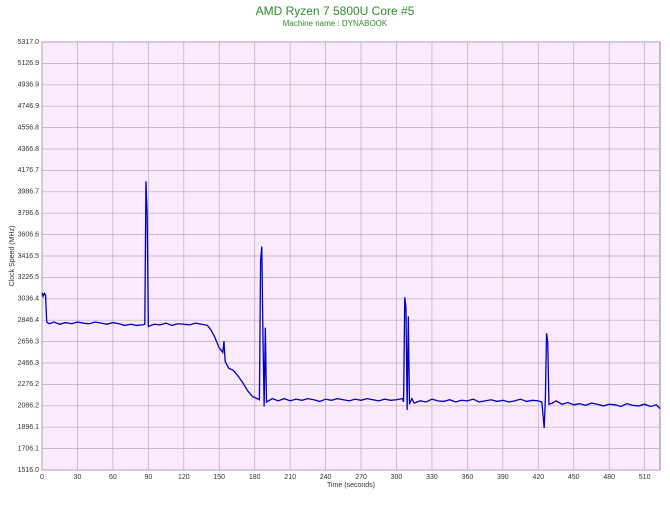 This screenshot has width=670, height=507. I want to click on y-tick-label: 1706.1, so click(29, 448).